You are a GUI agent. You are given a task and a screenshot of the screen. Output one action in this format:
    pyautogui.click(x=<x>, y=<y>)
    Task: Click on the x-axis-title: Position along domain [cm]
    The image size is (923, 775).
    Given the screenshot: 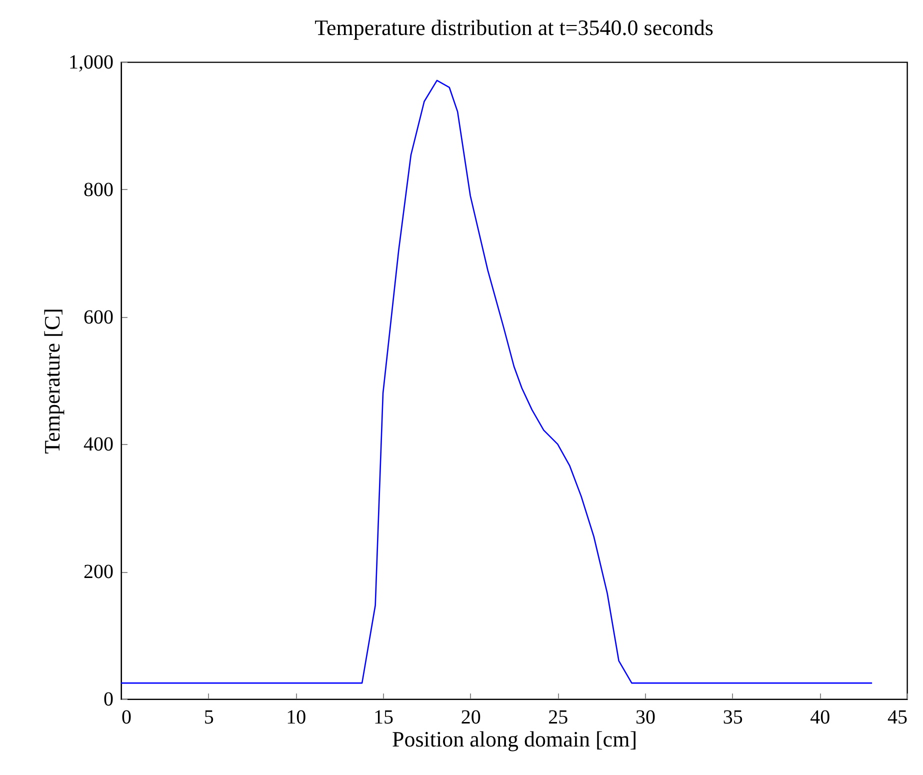 What is the action you would take?
    pyautogui.click(x=515, y=739)
    